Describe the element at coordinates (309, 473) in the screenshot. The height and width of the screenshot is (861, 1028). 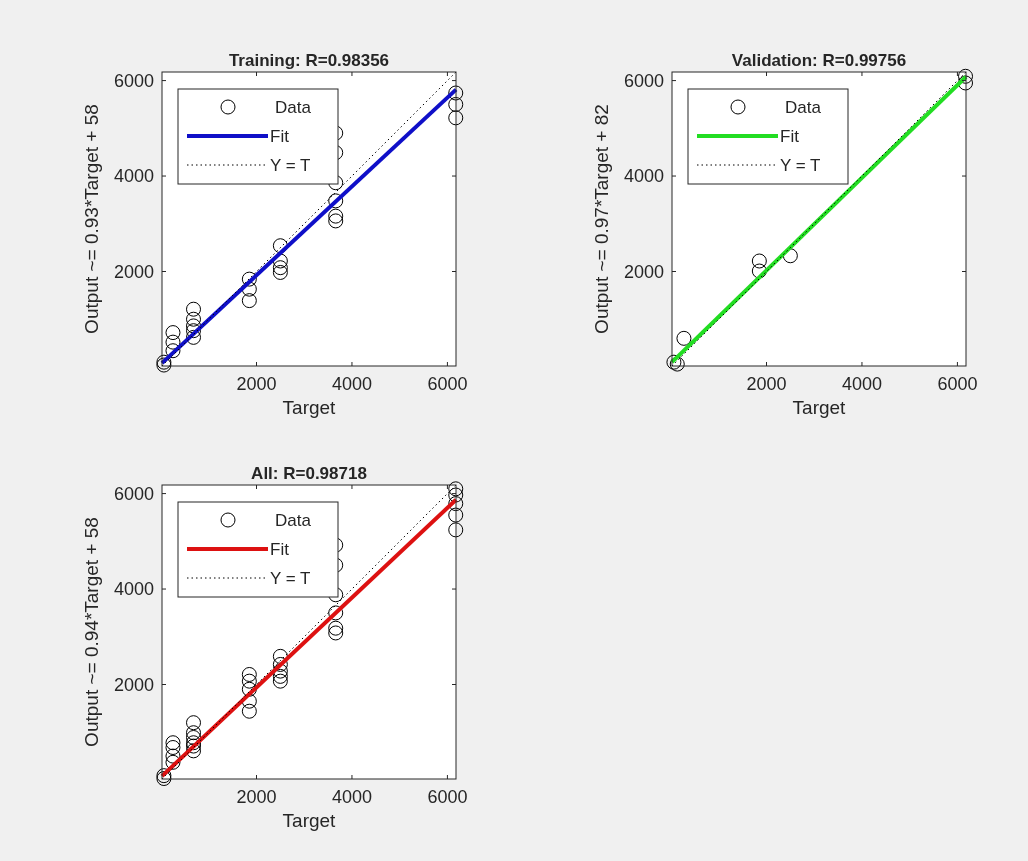
I see `chart-title: All: R=0.98718` at that location.